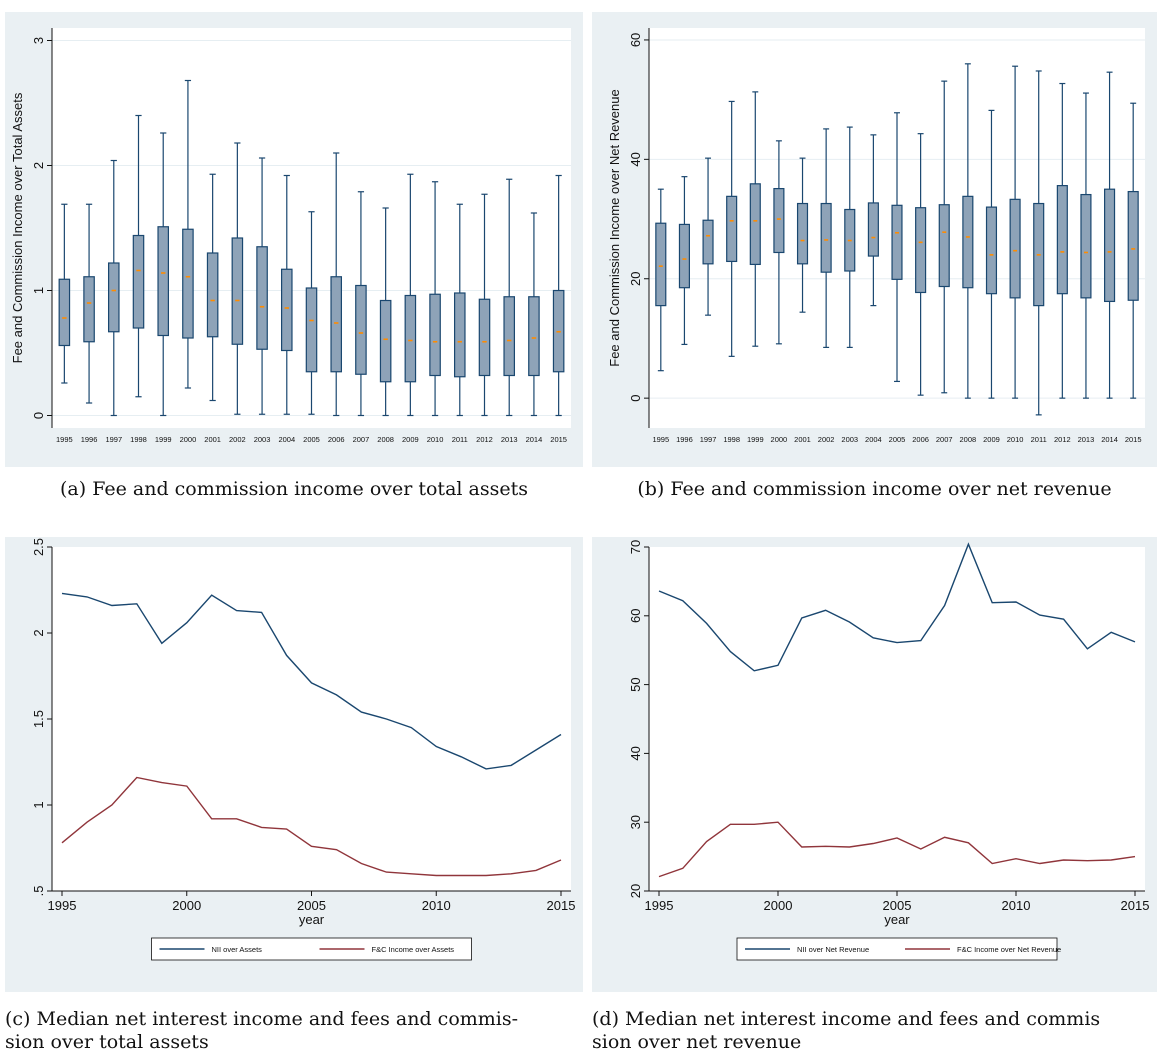  I want to click on y-tick-label: 60, so click(635, 40).